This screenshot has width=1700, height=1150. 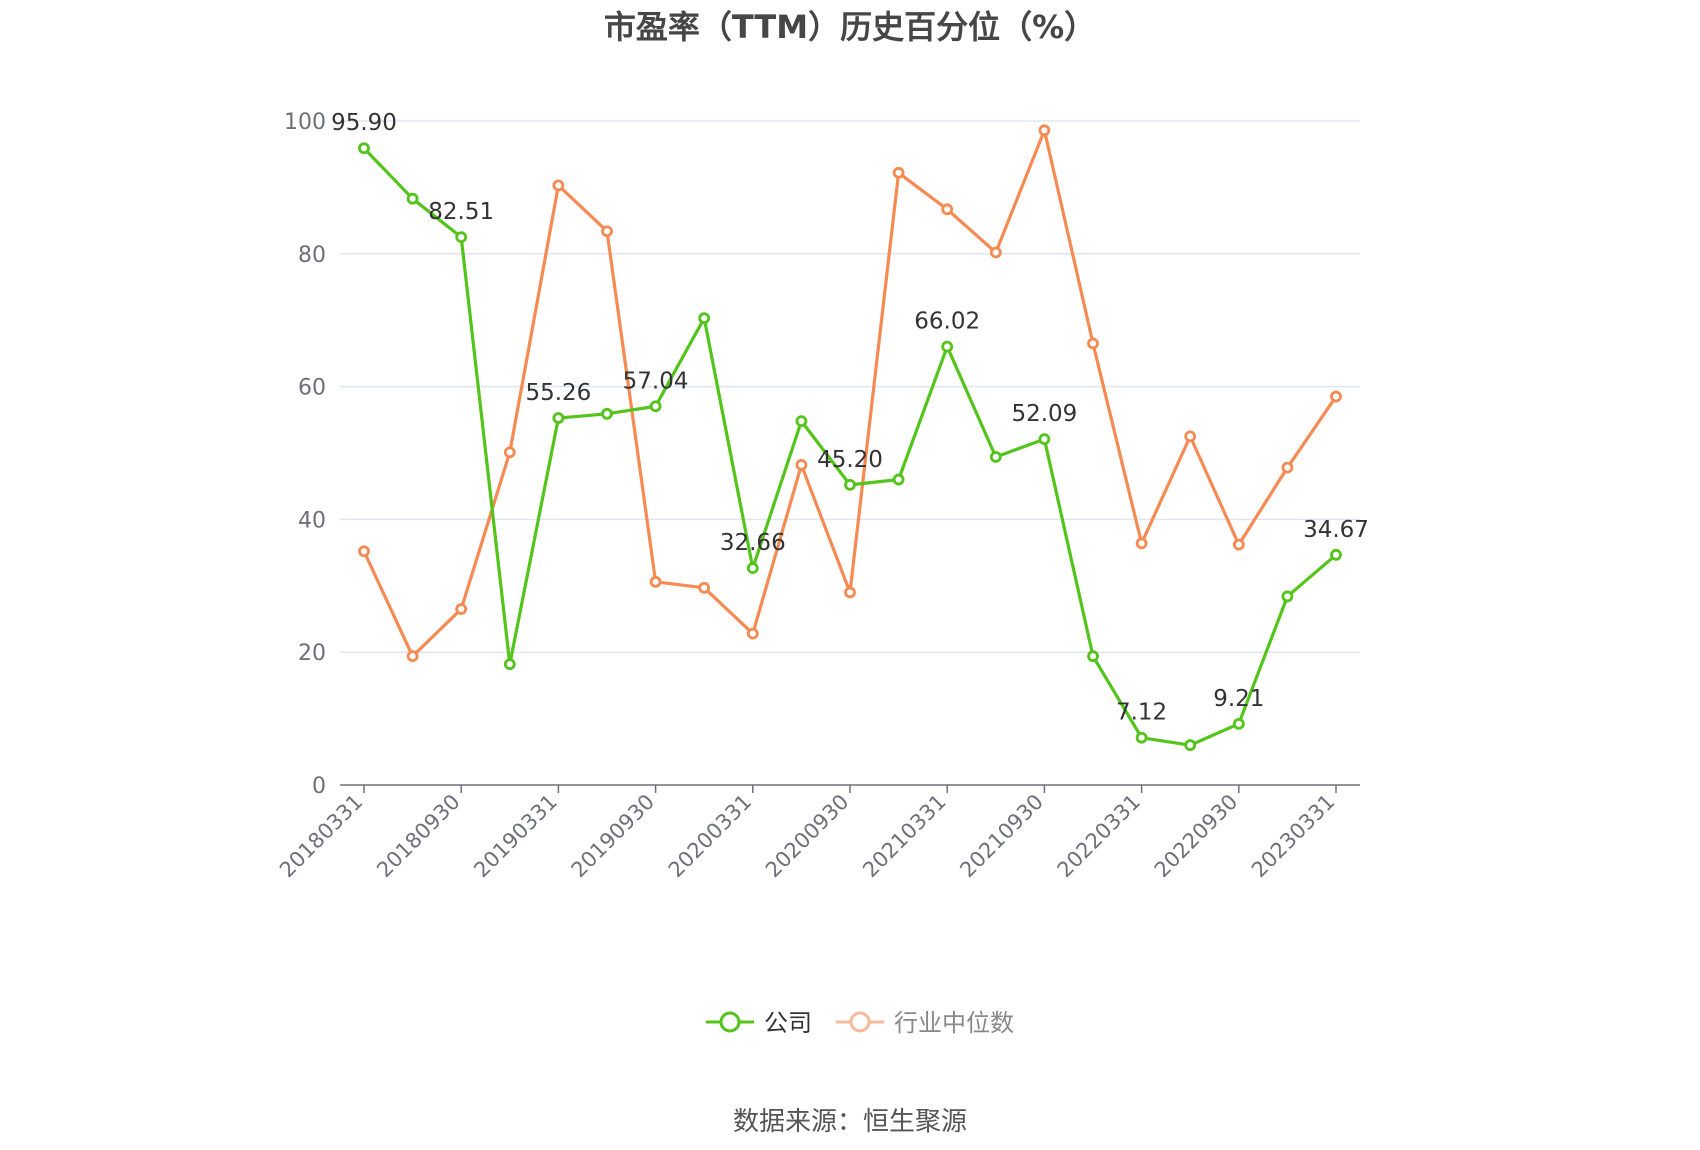 I want to click on x-tick-label: 20180331, so click(x=321, y=836).